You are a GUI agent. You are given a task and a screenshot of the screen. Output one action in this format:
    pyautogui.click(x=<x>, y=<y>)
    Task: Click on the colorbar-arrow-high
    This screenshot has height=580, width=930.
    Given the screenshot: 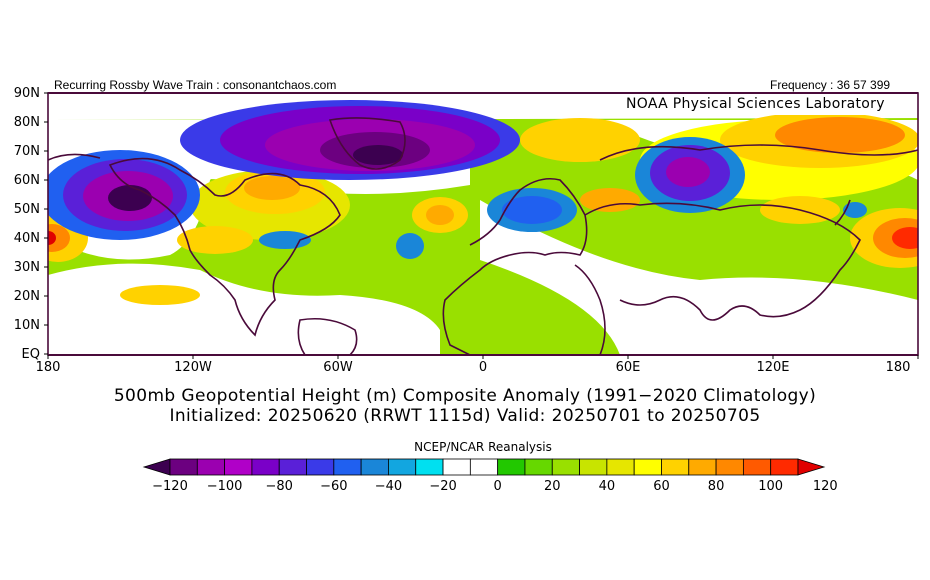 What is the action you would take?
    pyautogui.click(x=811, y=467)
    